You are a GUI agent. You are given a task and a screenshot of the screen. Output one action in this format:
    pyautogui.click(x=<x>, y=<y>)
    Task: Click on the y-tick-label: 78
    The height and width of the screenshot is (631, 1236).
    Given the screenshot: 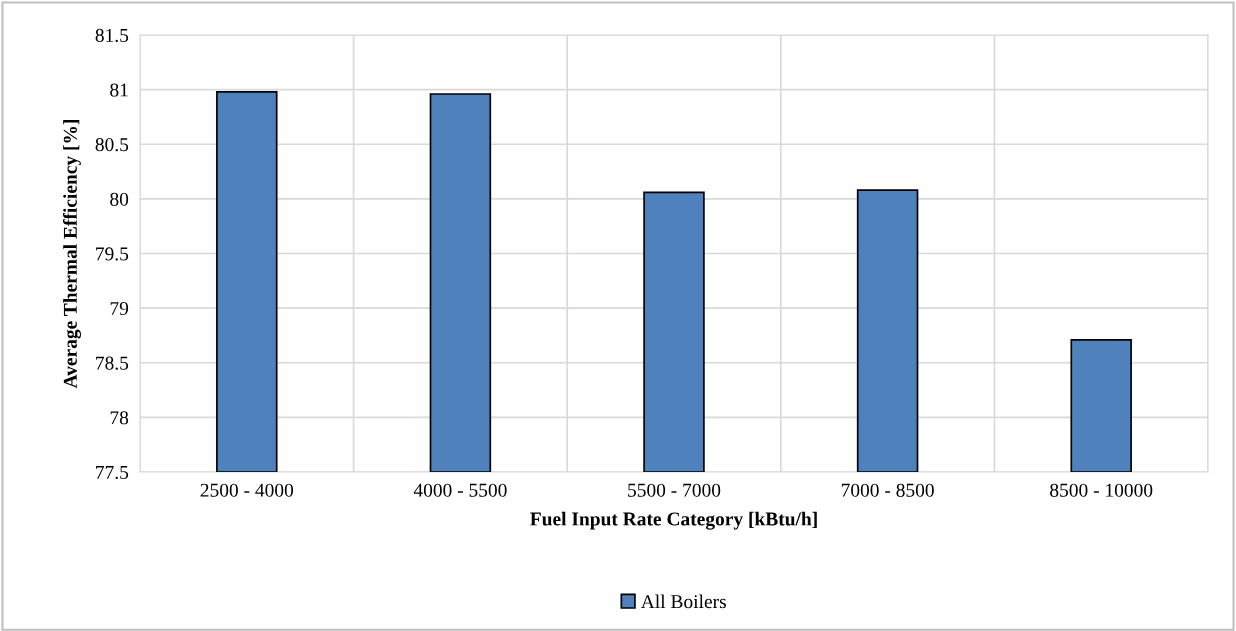 What is the action you would take?
    pyautogui.click(x=119, y=418)
    